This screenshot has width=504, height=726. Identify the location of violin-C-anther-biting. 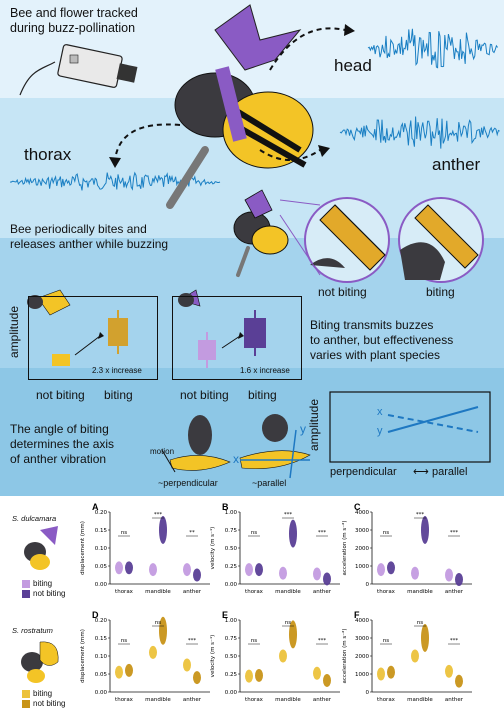
(449, 575).